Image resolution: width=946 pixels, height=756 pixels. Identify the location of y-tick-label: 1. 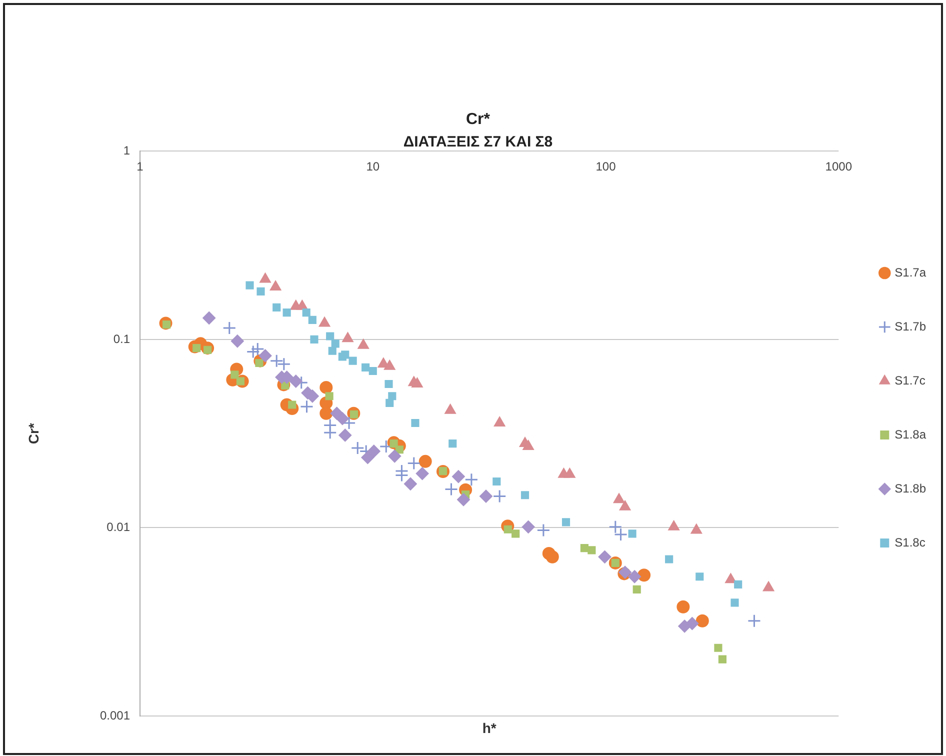
(126, 151).